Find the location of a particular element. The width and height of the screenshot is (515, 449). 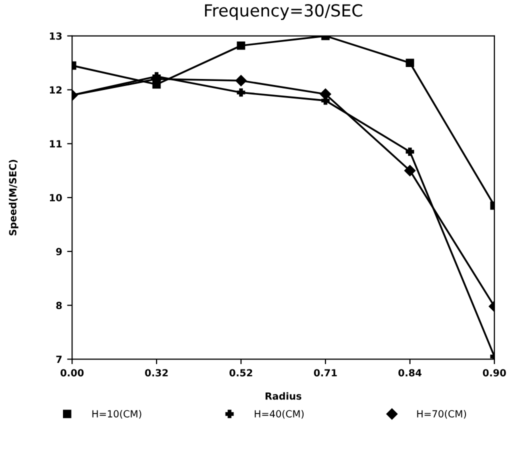

legend-label: H=70(CM) is located at coordinates (441, 414).